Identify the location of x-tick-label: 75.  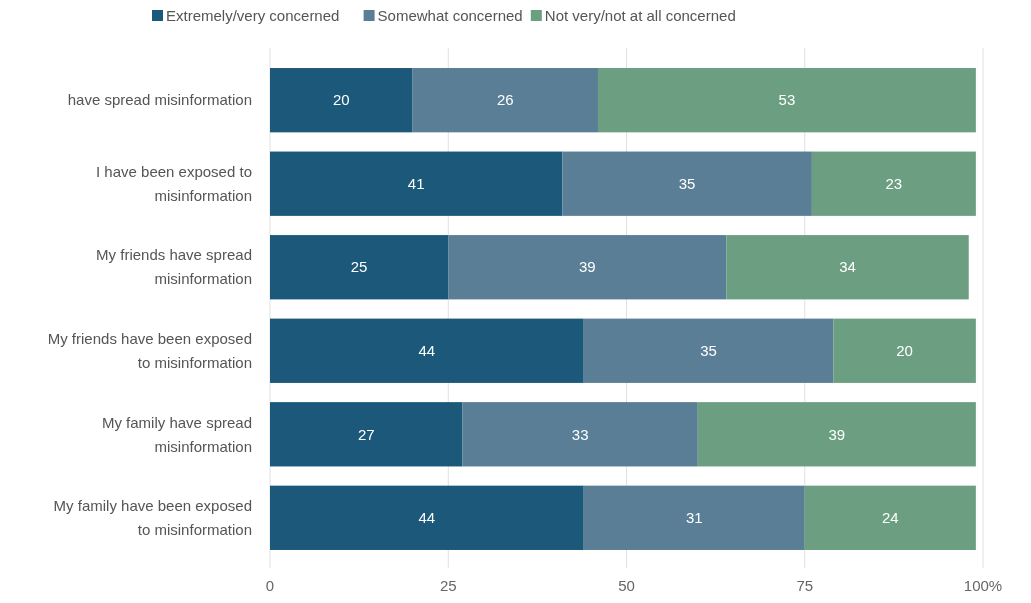
(805, 585).